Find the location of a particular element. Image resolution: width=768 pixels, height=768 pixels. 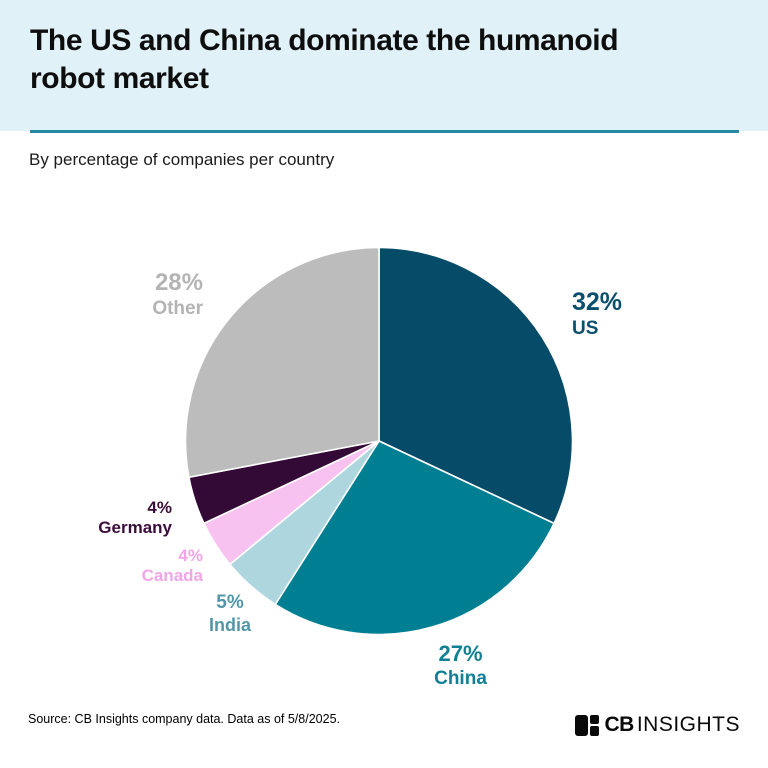

pie-label-canada-country: Canada is located at coordinates (172, 575).